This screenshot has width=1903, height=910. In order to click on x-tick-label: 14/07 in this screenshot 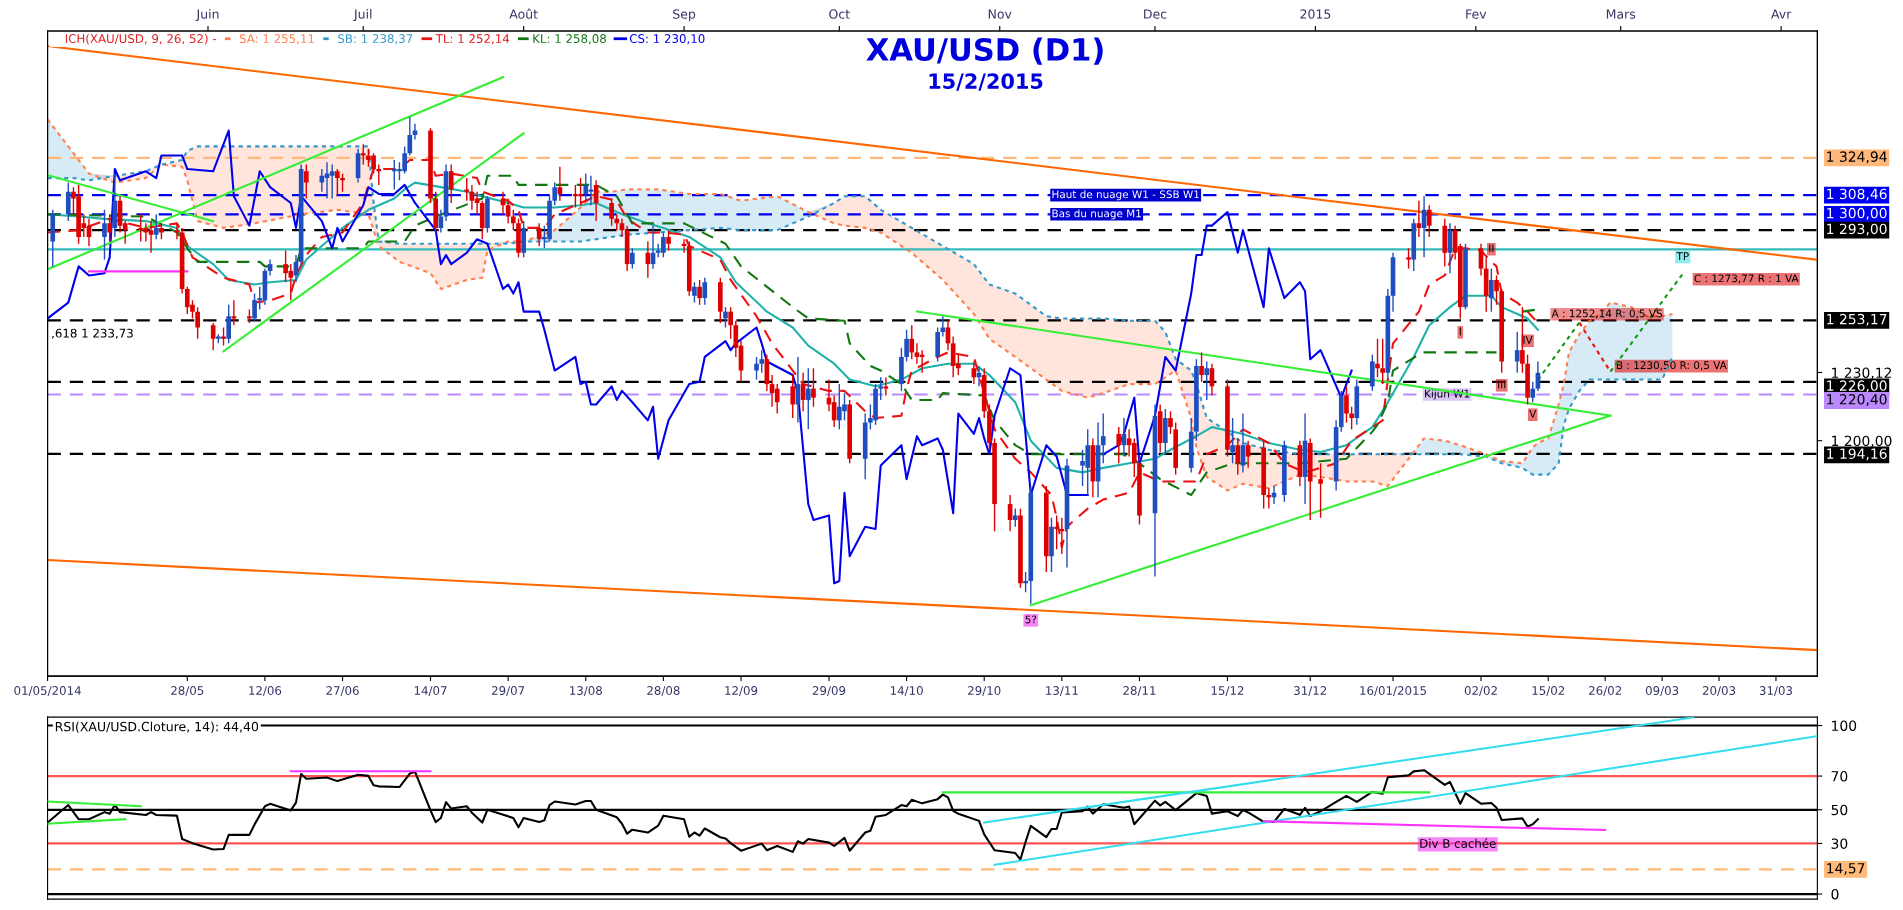, I will do `click(430, 691)`.